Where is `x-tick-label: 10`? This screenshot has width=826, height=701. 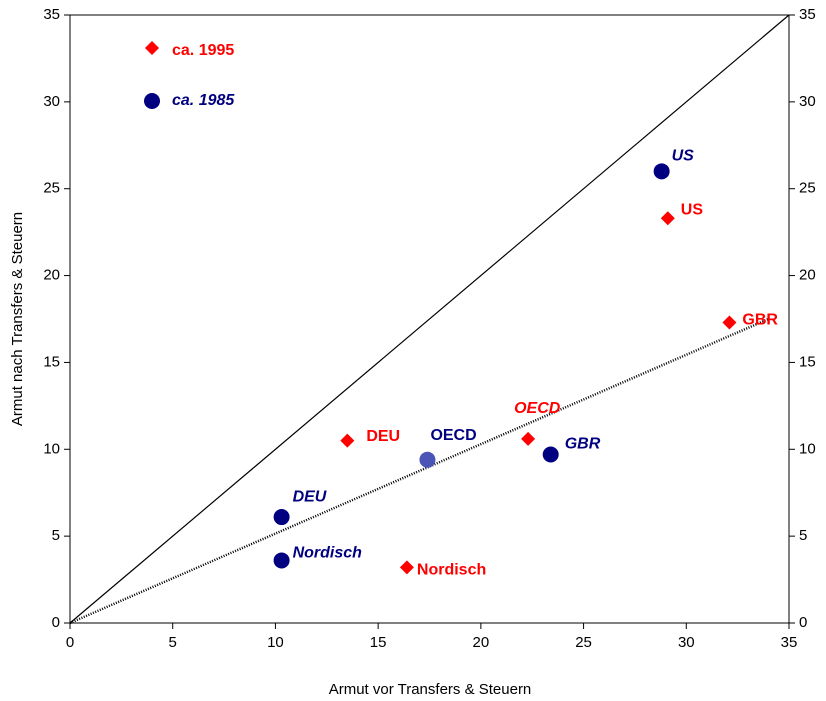 x-tick-label: 10 is located at coordinates (275, 642).